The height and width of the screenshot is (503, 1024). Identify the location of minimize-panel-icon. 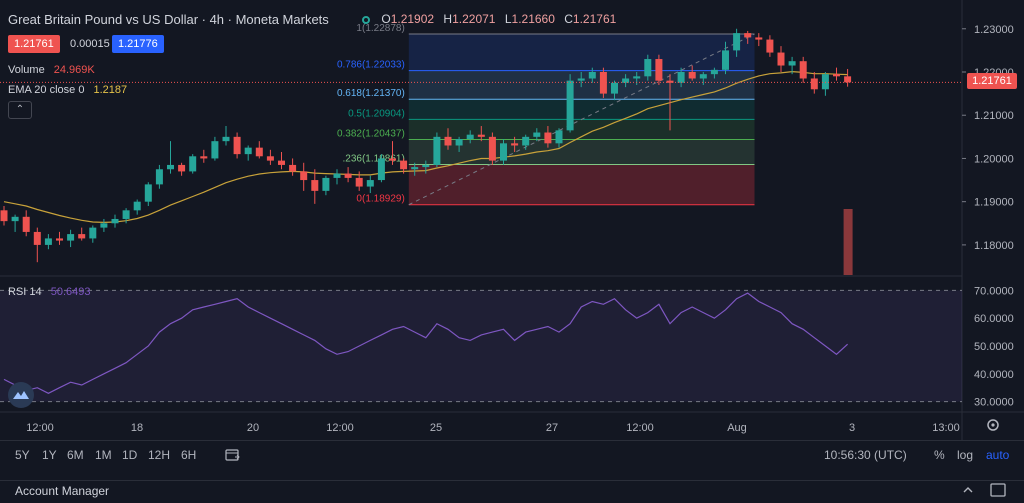
(968, 490).